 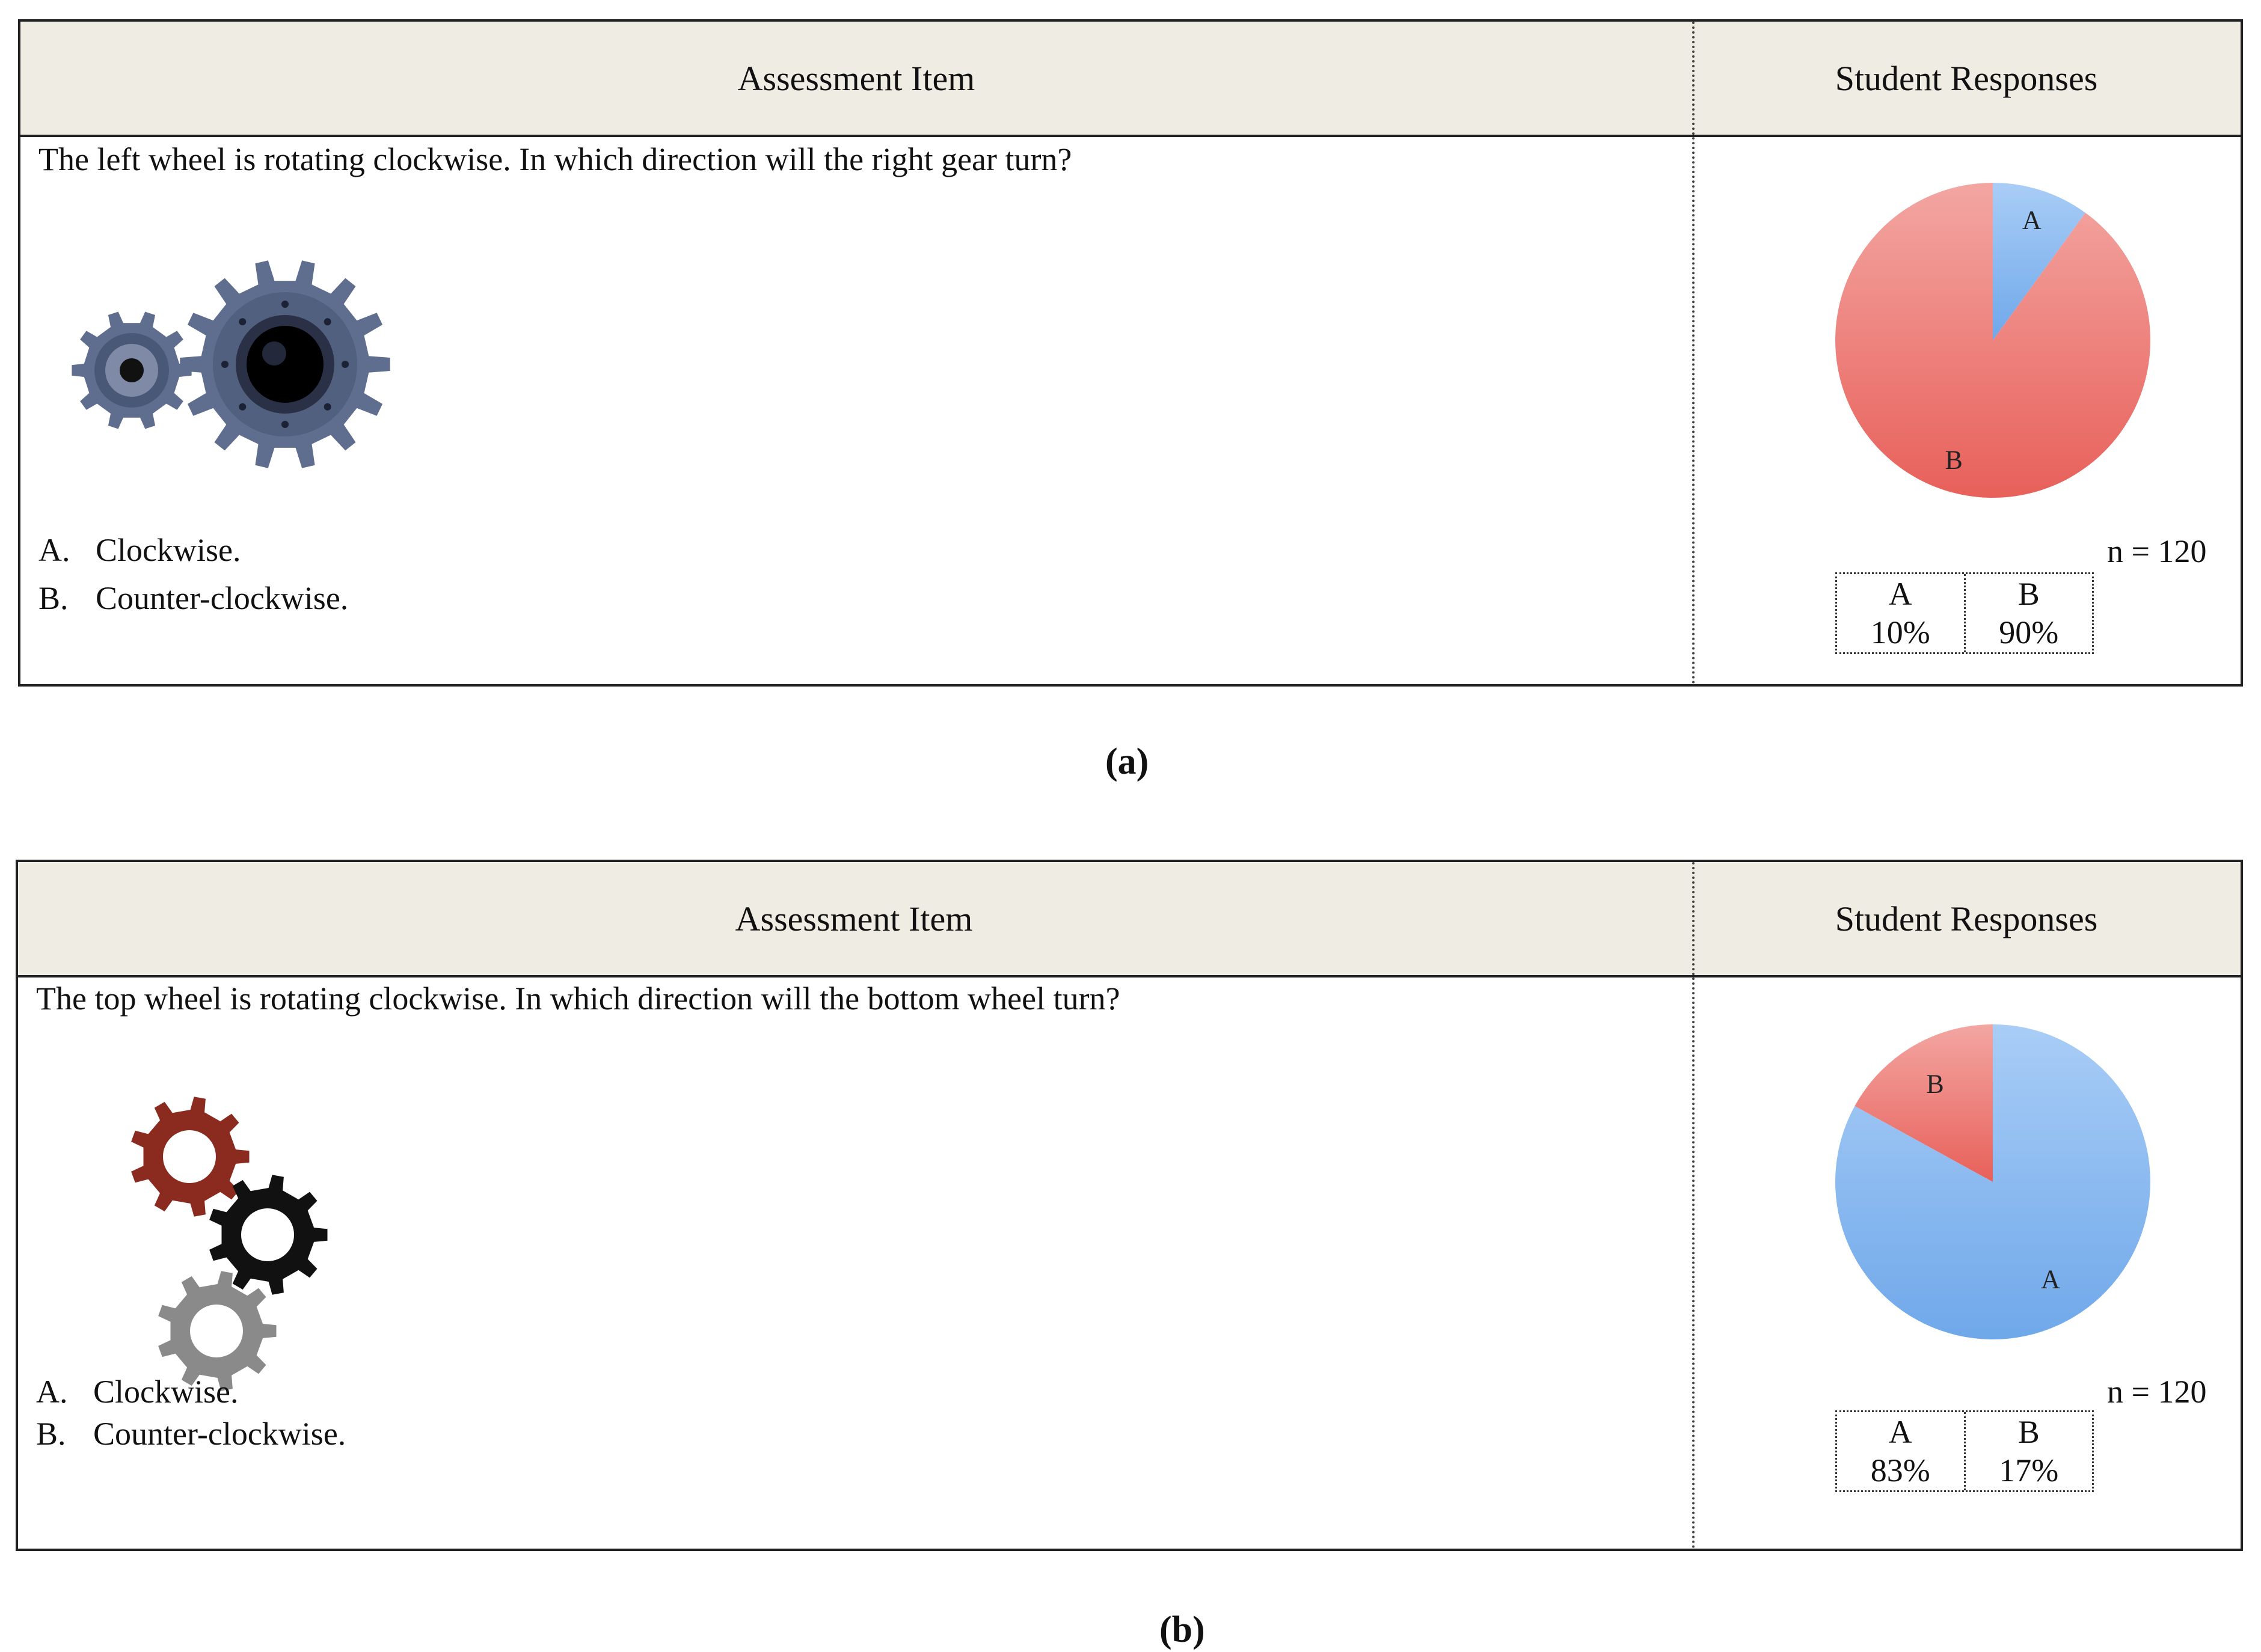 What do you see at coordinates (2028, 1451) in the screenshot?
I see `response-col-b: B 17%` at bounding box center [2028, 1451].